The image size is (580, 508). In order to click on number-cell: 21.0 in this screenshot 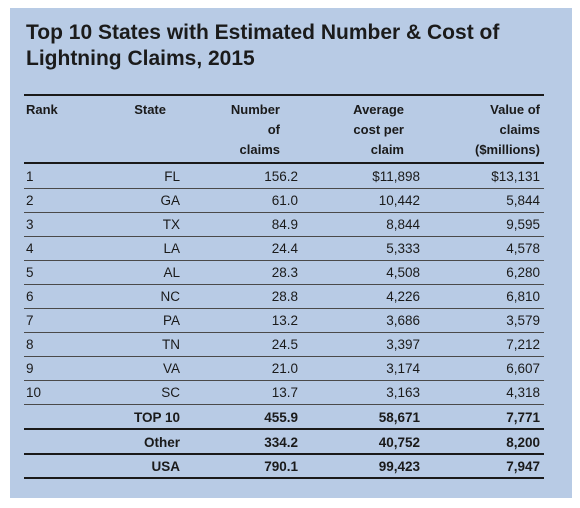, I will do `click(284, 368)`.